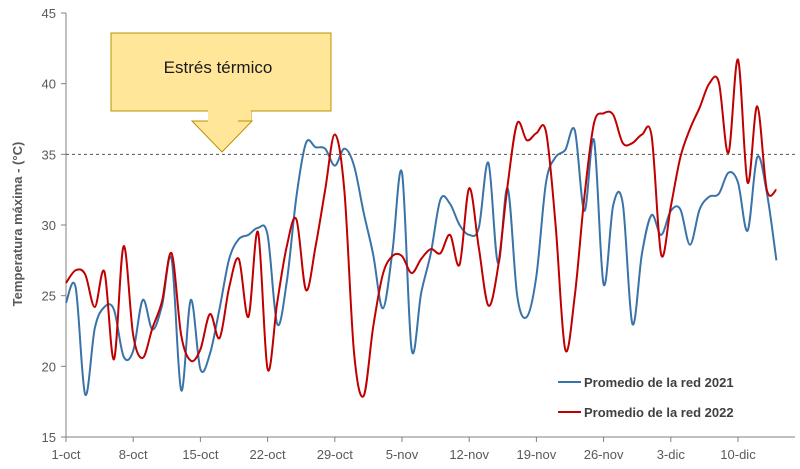 The width and height of the screenshot is (800, 469). I want to click on x-tick-label: 26-nov, so click(604, 454).